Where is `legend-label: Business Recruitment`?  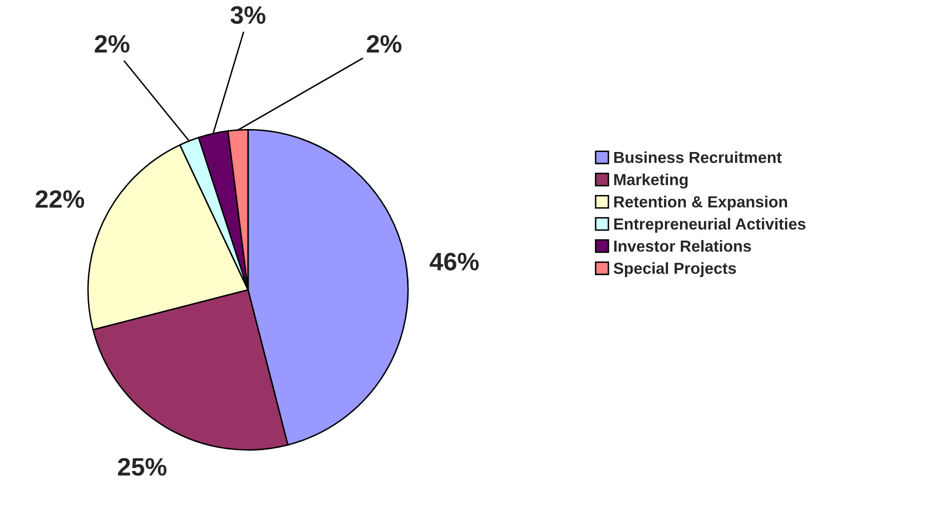 legend-label: Business Recruitment is located at coordinates (698, 157).